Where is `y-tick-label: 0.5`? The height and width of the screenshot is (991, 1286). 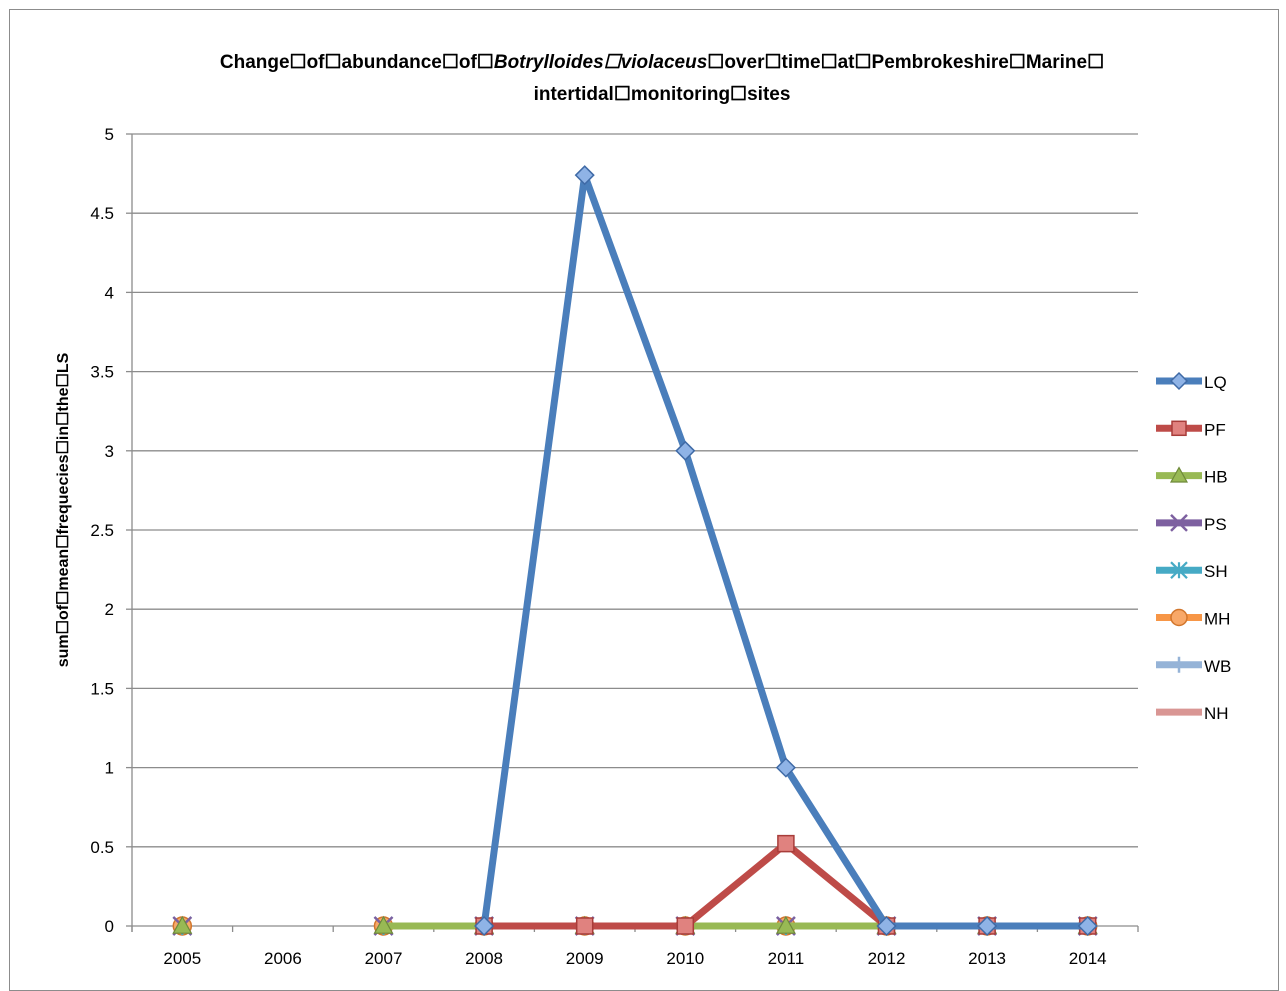
y-tick-label: 0.5 is located at coordinates (102, 847).